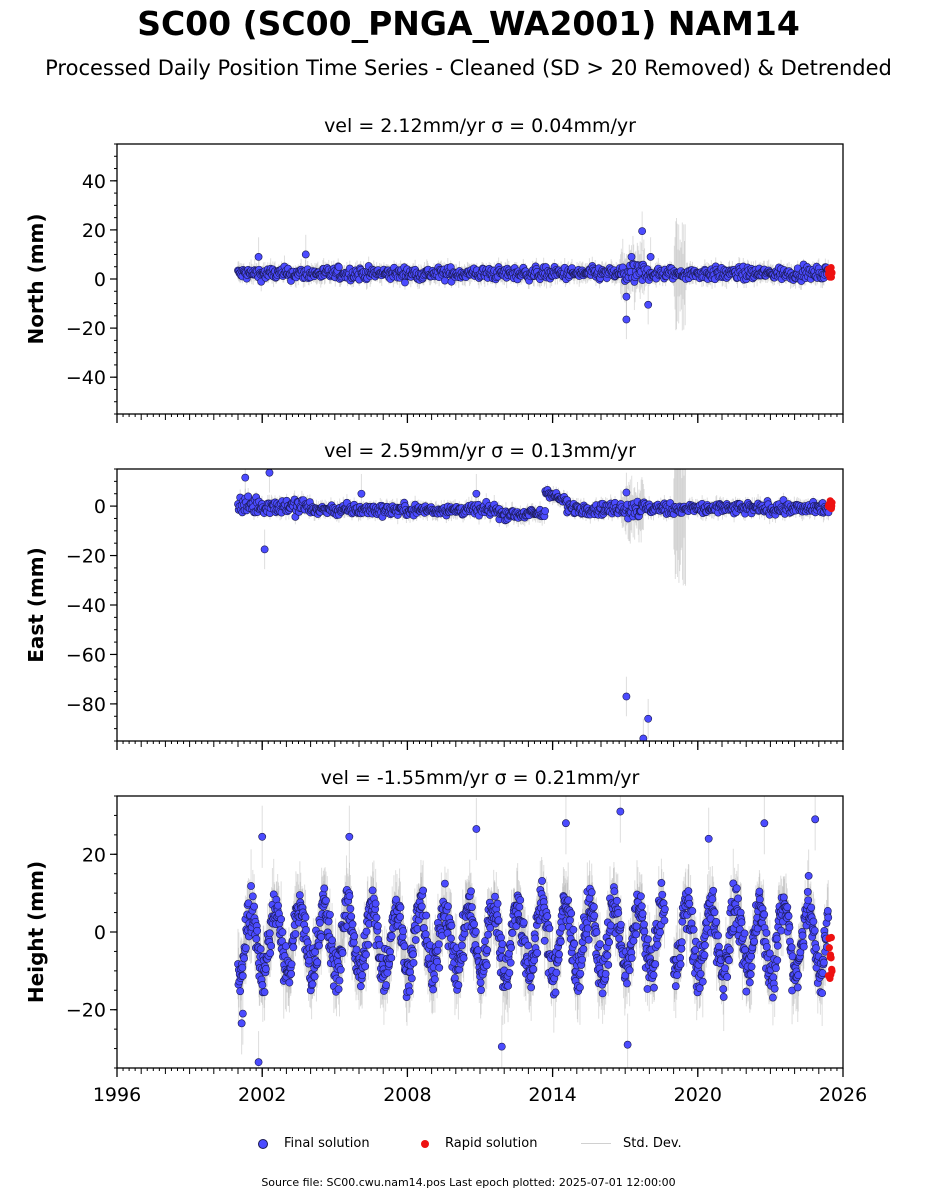  Describe the element at coordinates (480, 451) in the screenshot. I see `panel-title: vel = 2.59mm/yr σ = 0.13mm/yr` at that location.